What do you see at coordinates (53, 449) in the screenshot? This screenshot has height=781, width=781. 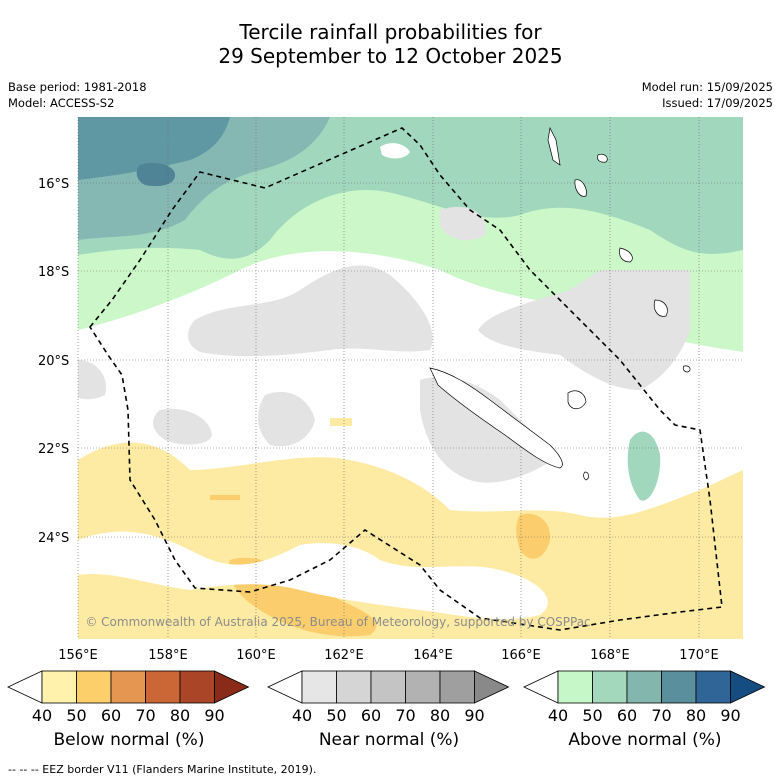 I see `lat-tick: 22°S` at bounding box center [53, 449].